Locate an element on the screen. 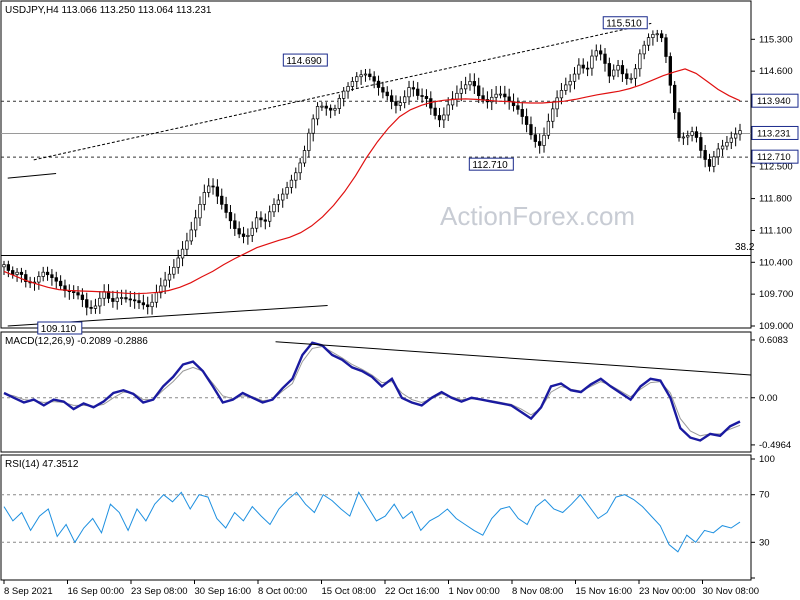 The height and width of the screenshot is (600, 800). x-tick-label: 15 Oct 08:00 is located at coordinates (349, 591).